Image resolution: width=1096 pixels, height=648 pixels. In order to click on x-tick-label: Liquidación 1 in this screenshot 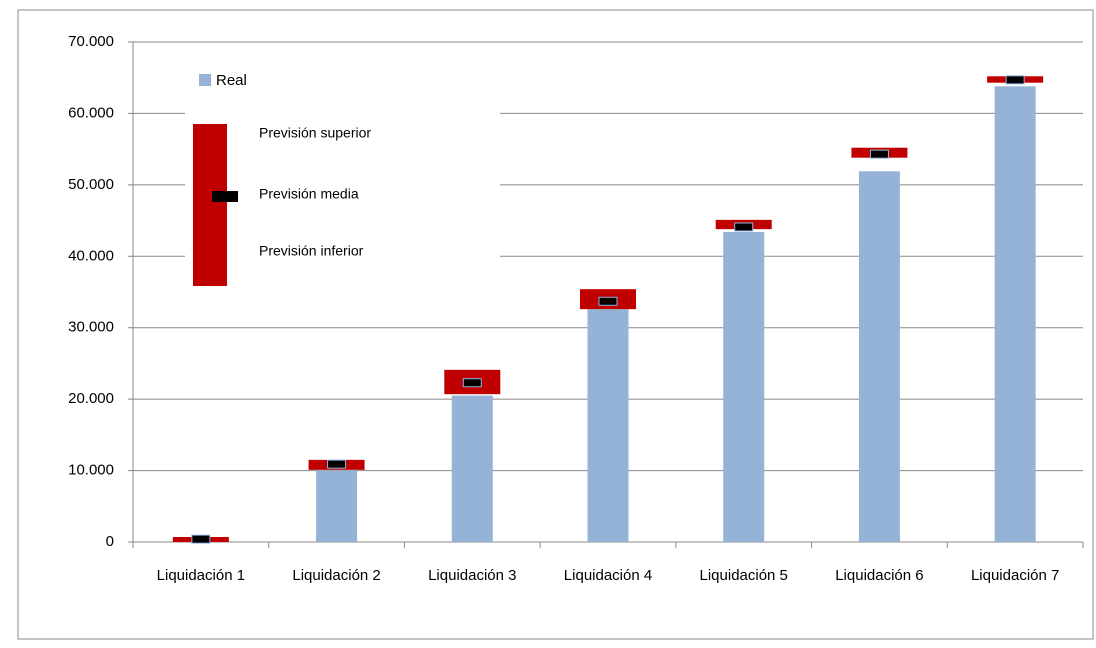, I will do `click(201, 575)`.